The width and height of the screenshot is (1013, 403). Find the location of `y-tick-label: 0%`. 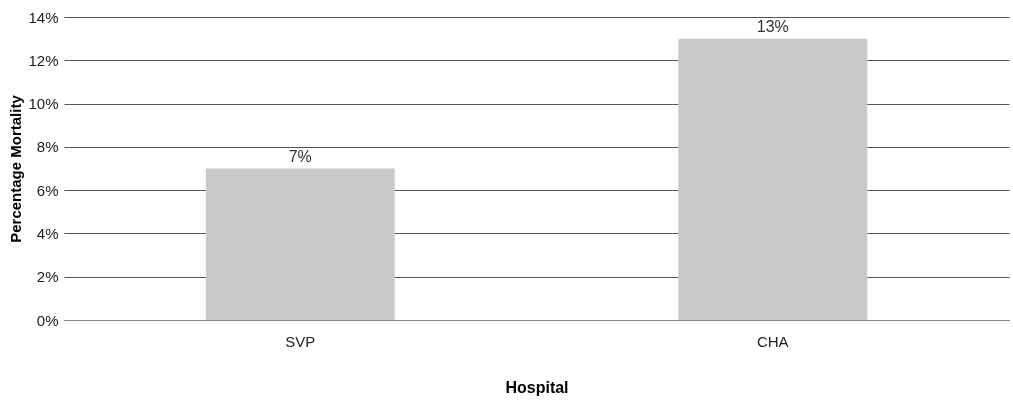

y-tick-label: 0% is located at coordinates (47, 320).